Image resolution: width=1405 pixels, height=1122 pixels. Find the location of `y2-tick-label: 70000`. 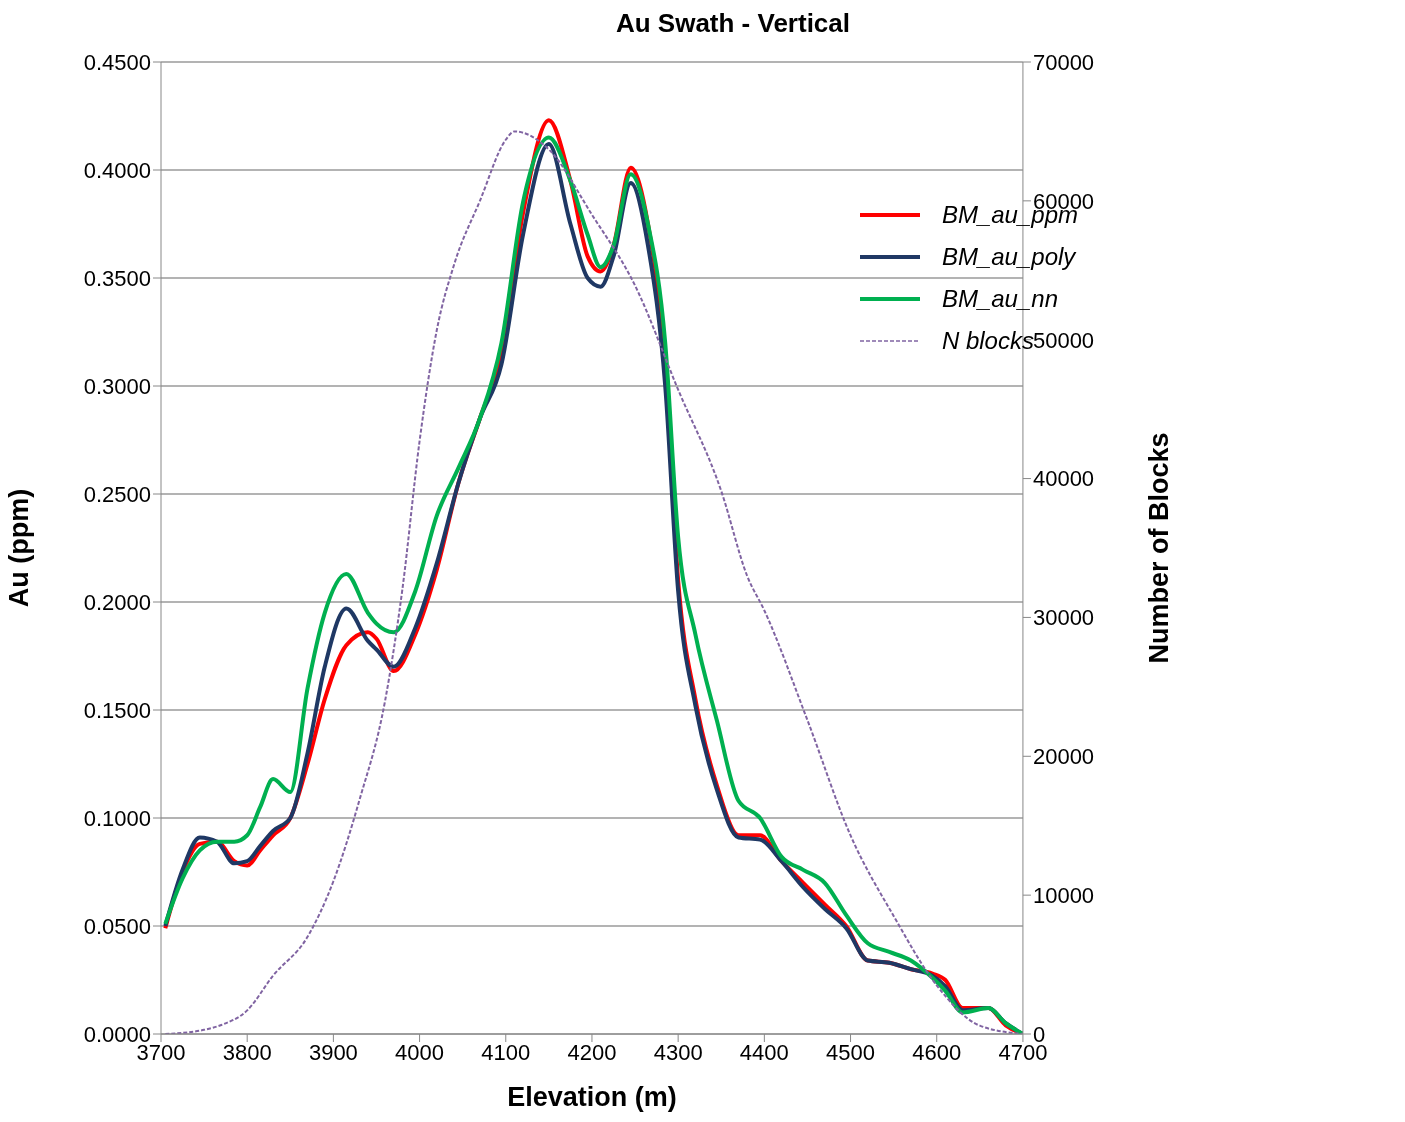

y2-tick-label: 70000 is located at coordinates (1063, 62).